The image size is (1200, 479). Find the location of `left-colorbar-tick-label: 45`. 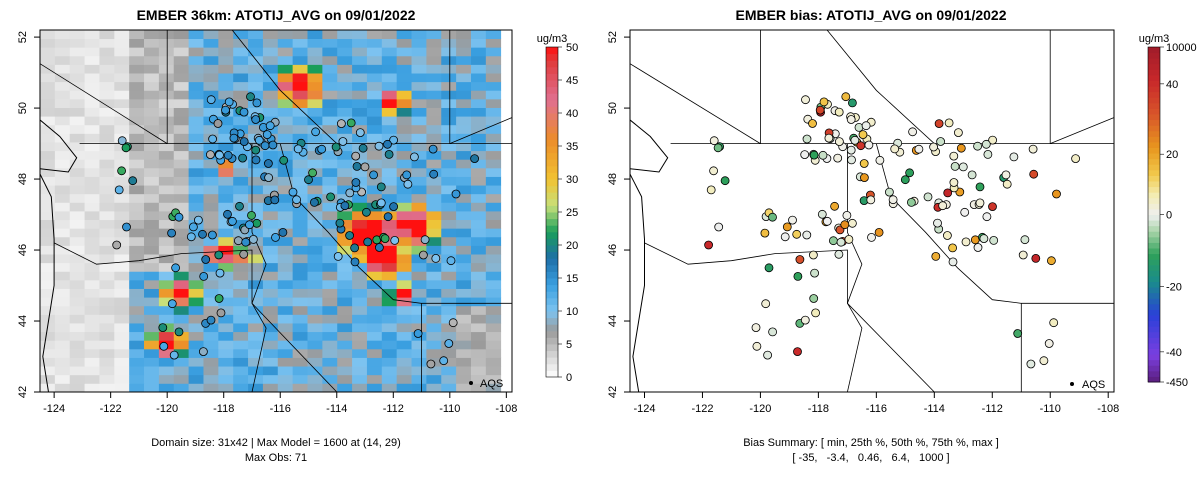

left-colorbar-tick-label: 45 is located at coordinates (572, 81).